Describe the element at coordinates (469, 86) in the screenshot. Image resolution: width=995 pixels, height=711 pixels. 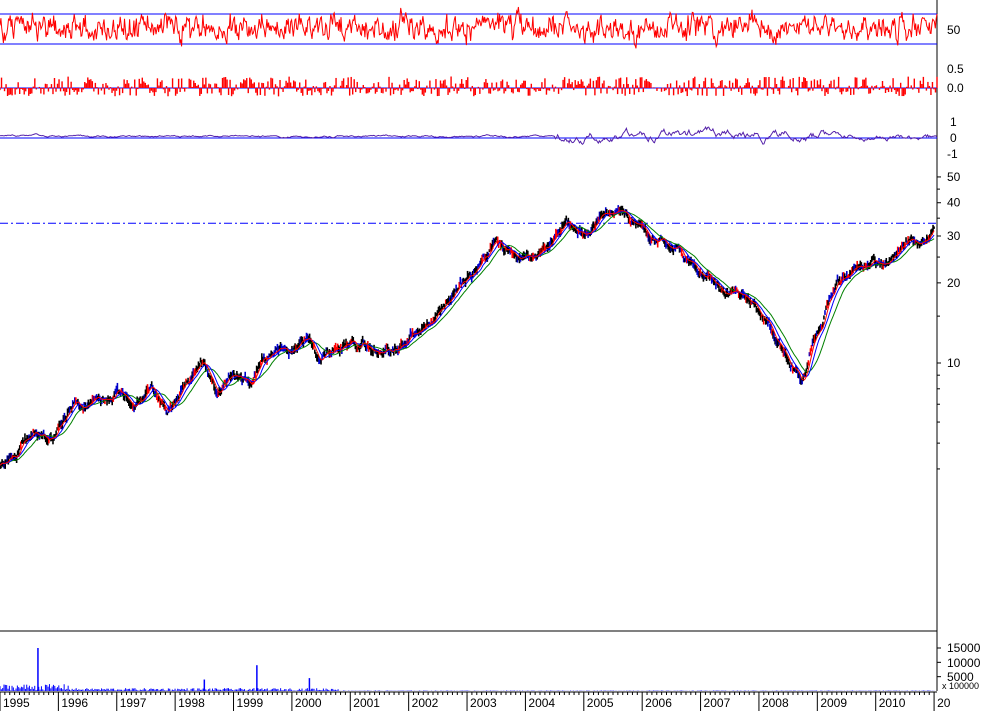
I see `momentum-bars` at that location.